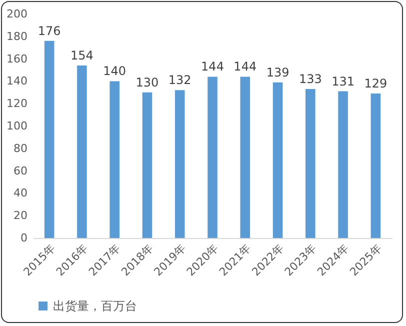 This screenshot has height=326, width=406. I want to click on legend-label: 出货量，百万台, so click(95, 306).